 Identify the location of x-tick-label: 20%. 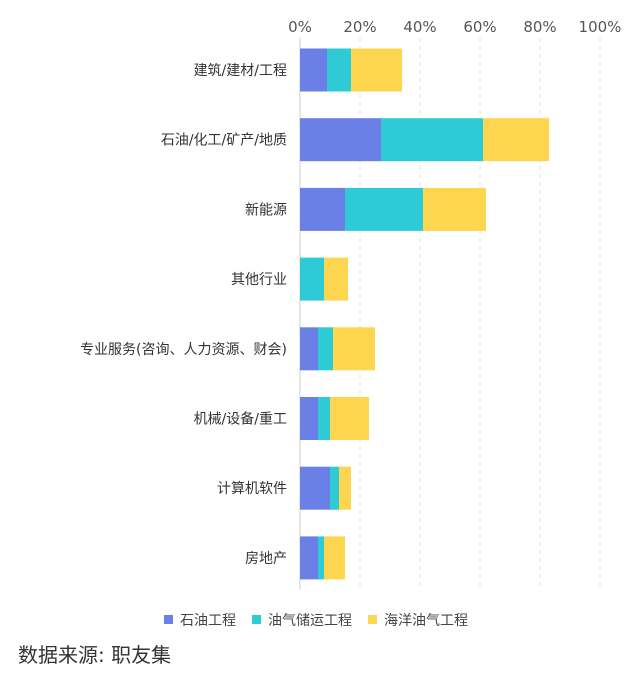
(359, 27).